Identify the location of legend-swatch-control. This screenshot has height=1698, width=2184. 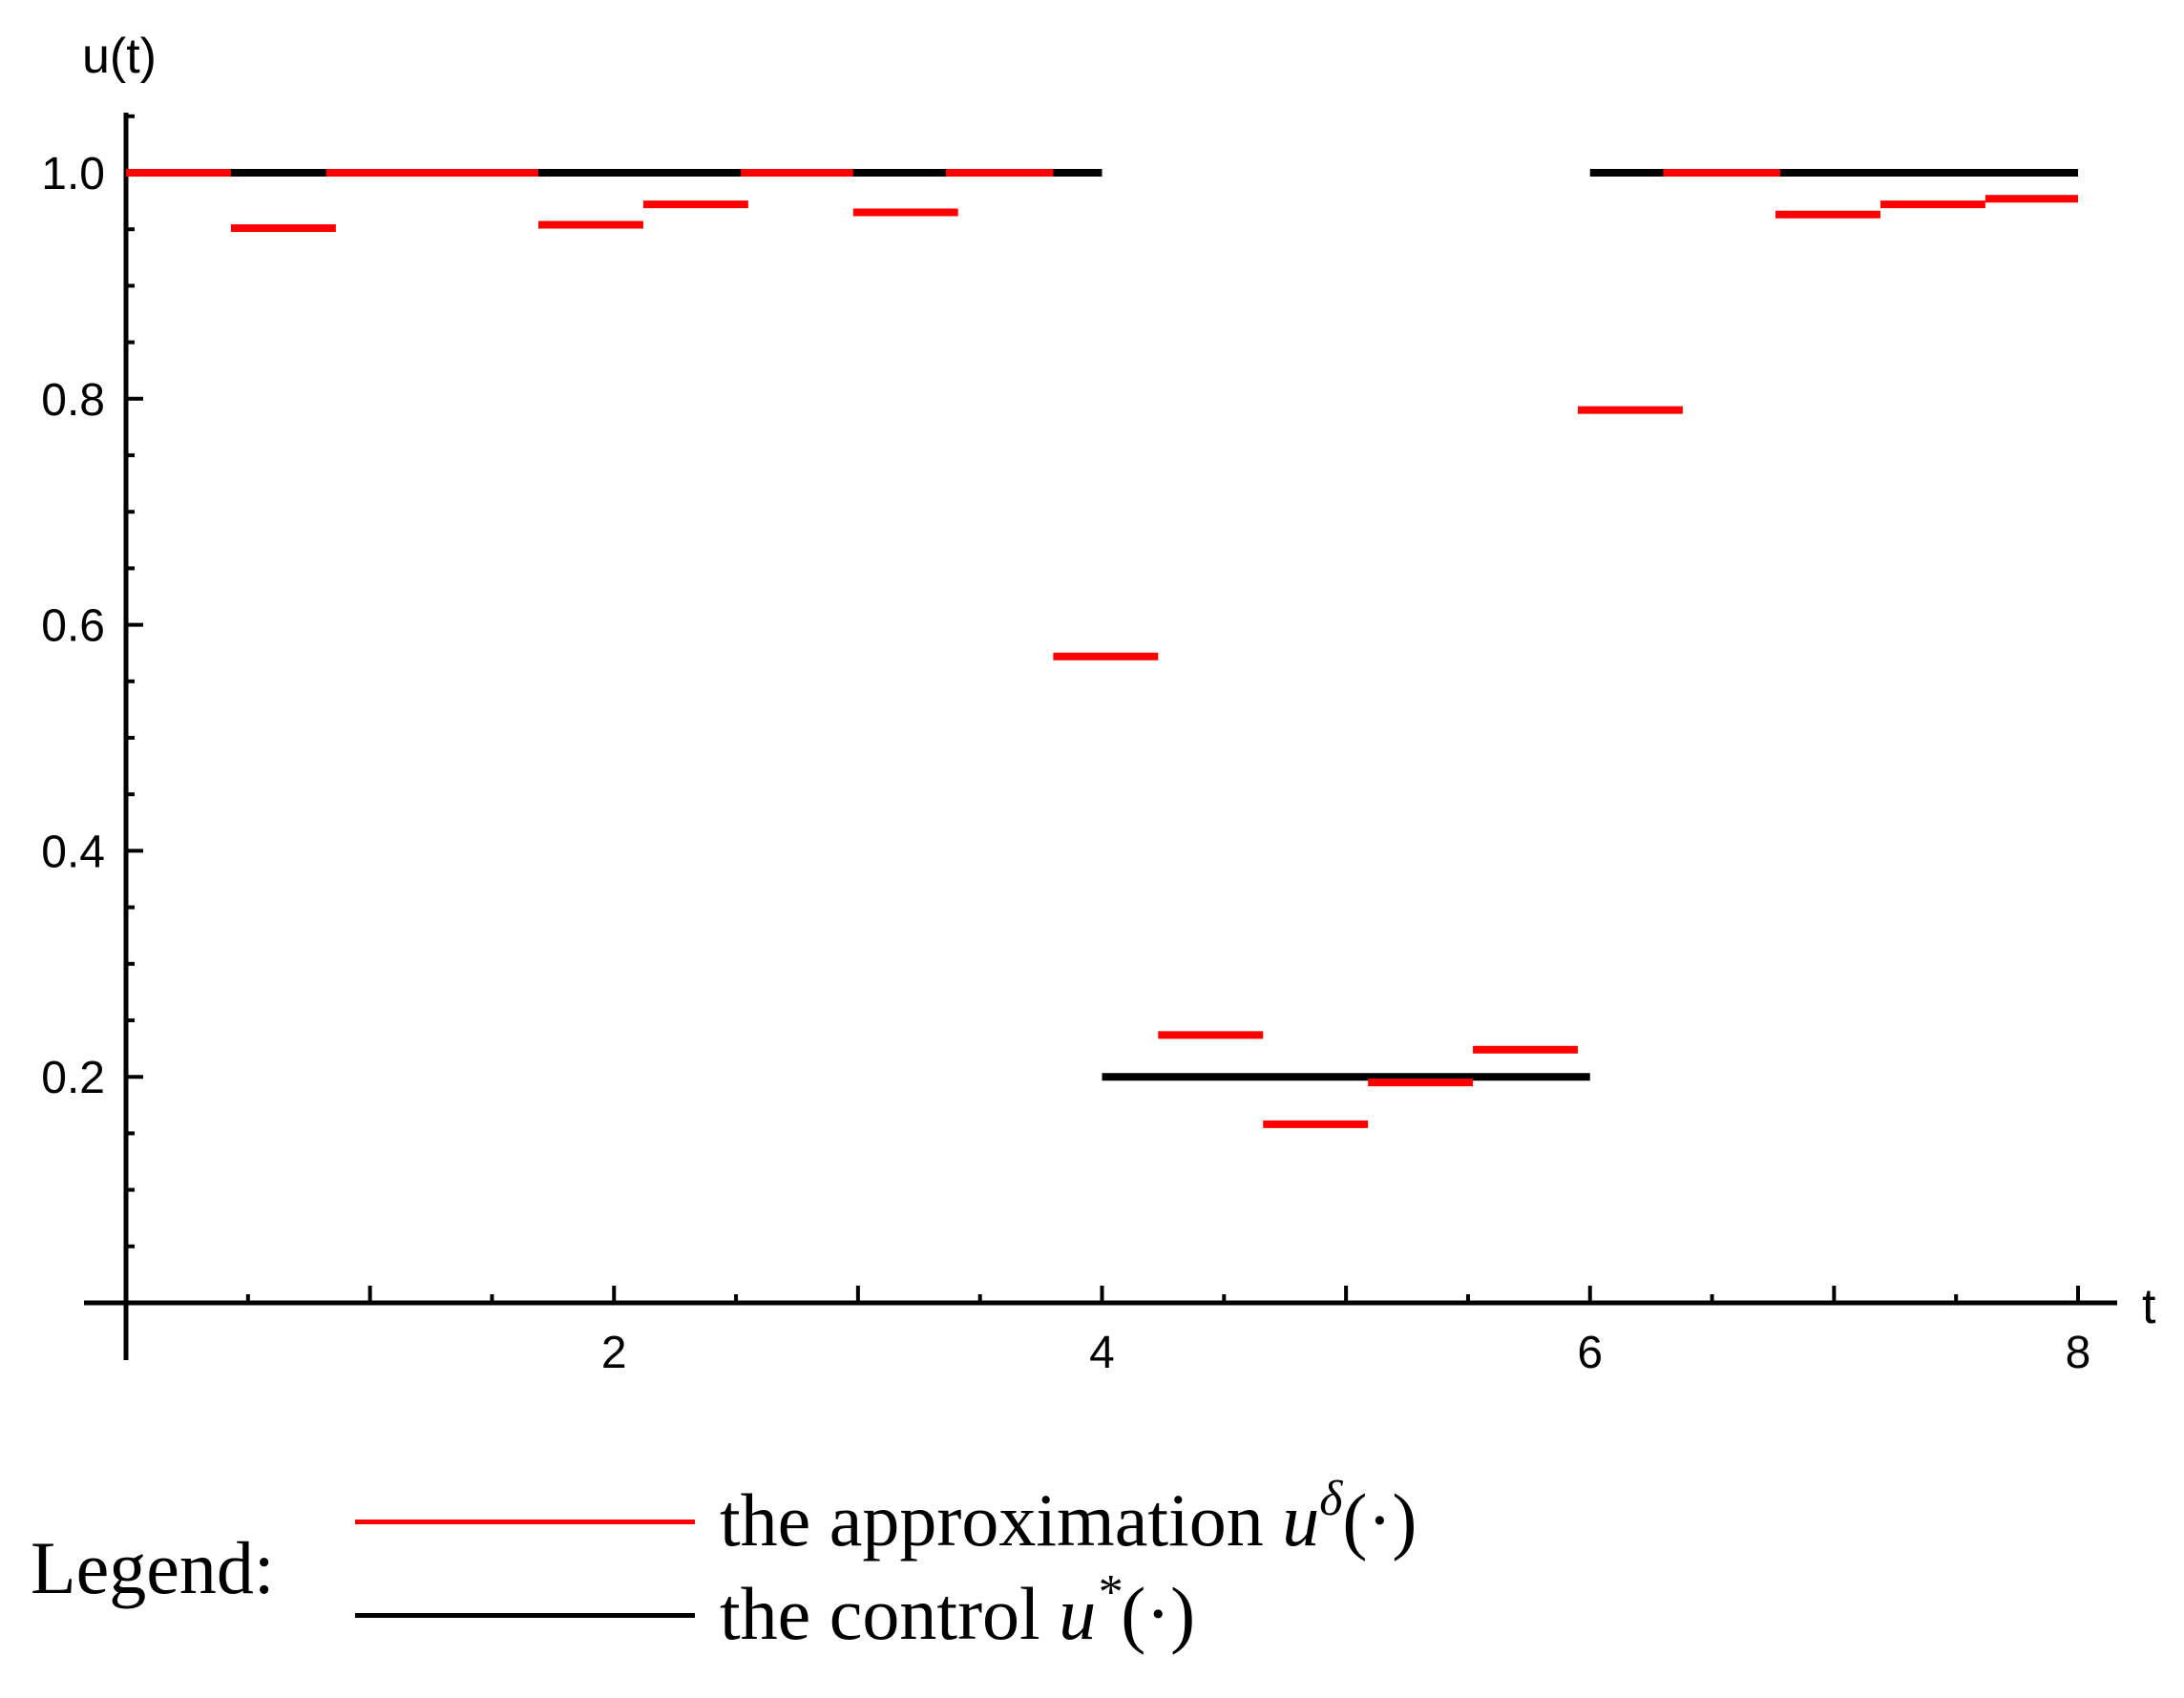
(525, 1615).